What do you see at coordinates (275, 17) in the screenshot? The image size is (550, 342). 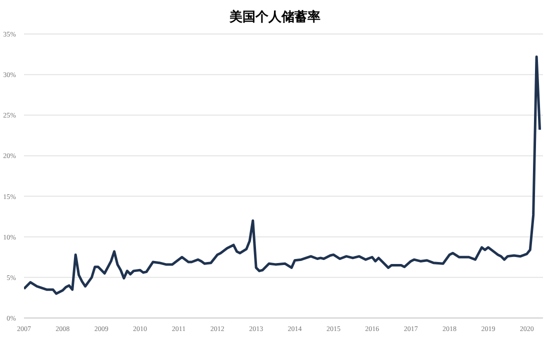 I see `chart-title: 美国个人储蓄率` at bounding box center [275, 17].